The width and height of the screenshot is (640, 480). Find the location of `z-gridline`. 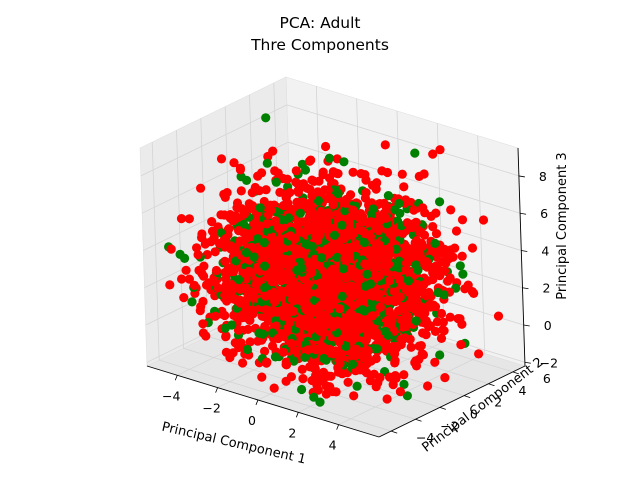

z-gridline is located at coordinates (331, 177).